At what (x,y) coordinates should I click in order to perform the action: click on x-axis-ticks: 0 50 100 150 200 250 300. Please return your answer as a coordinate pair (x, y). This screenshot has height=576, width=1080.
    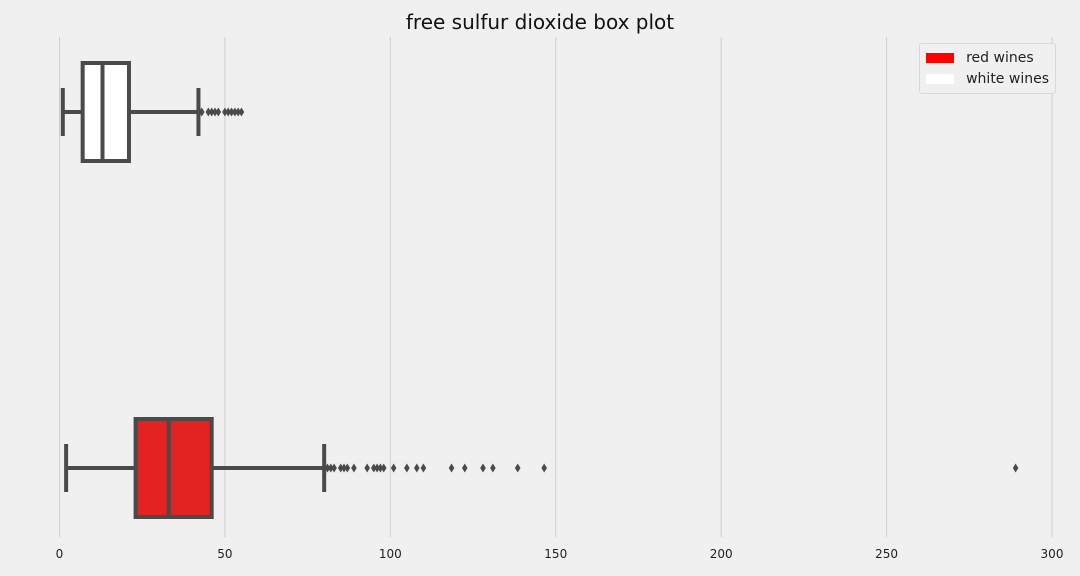
    Looking at the image, I should click on (560, 554).